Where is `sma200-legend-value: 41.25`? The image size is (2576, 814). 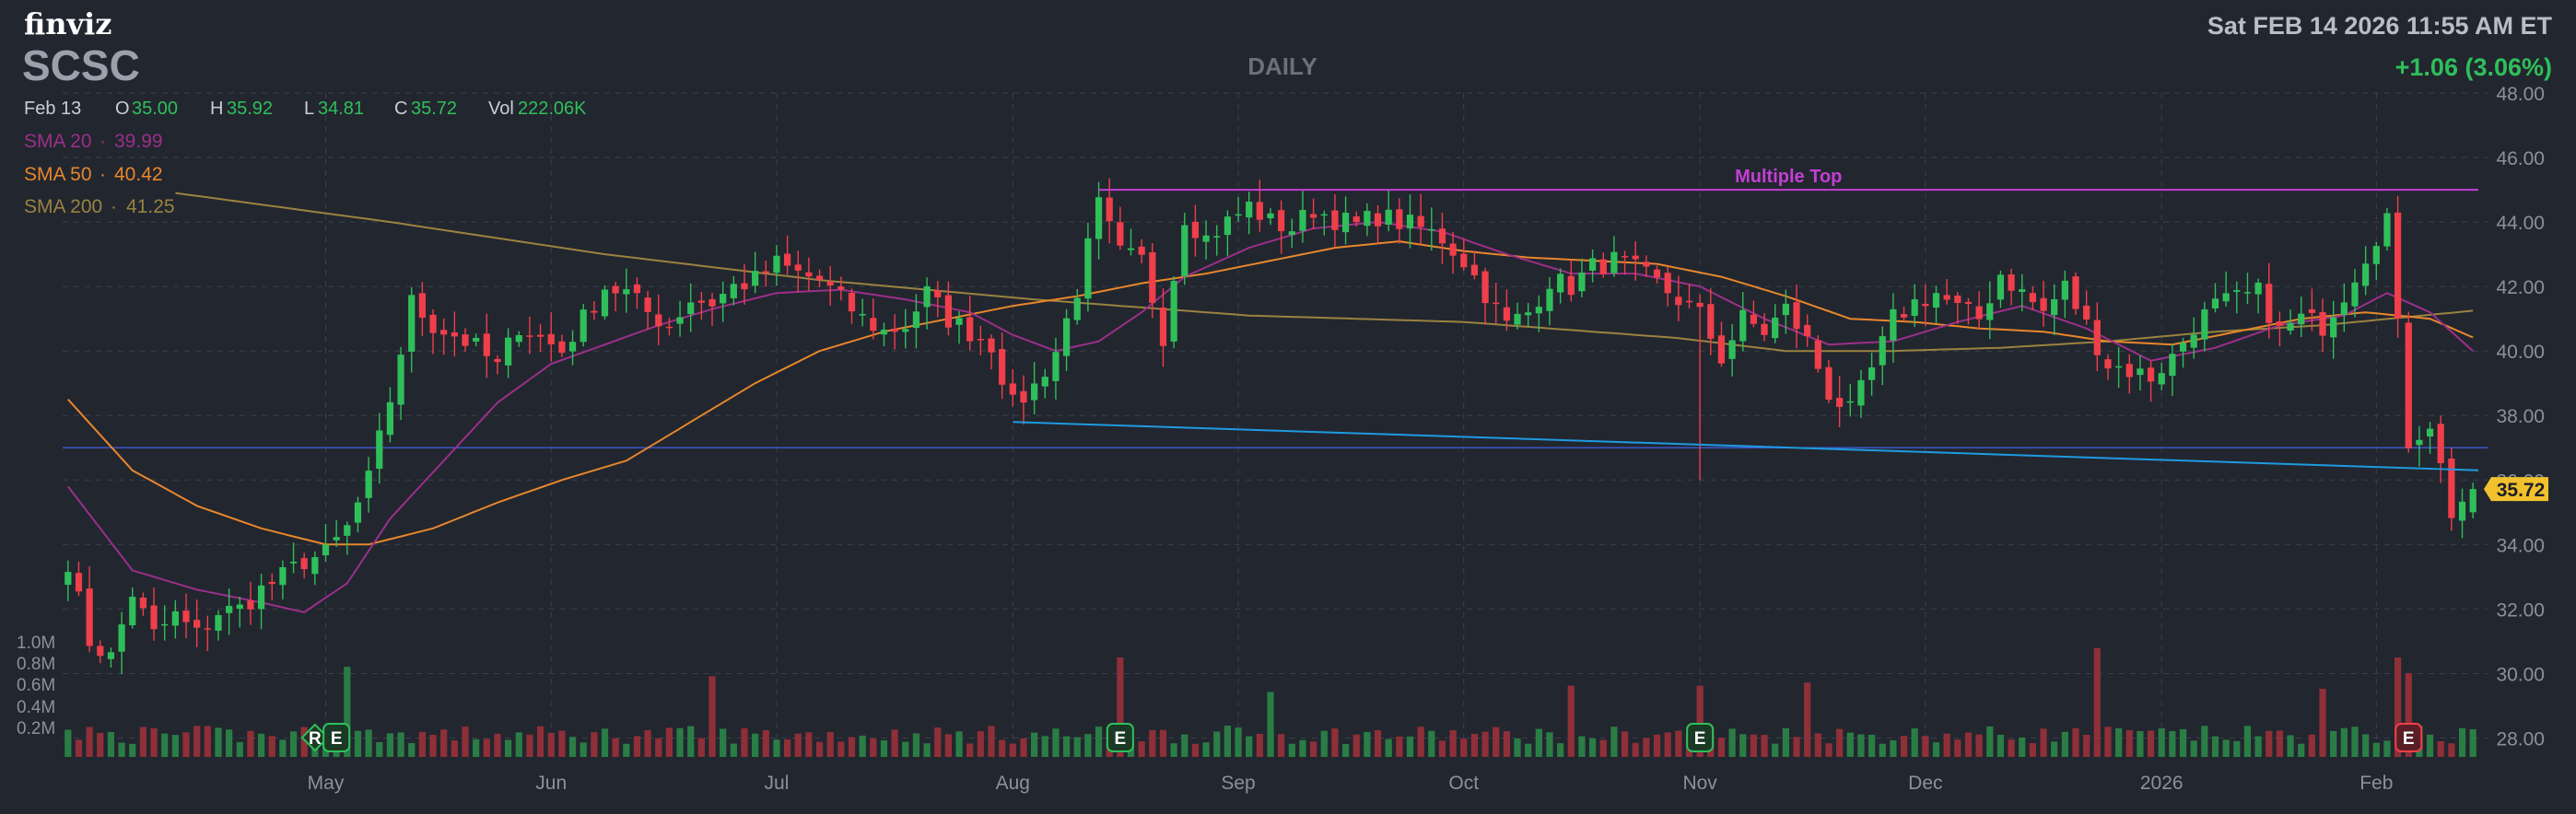 sma200-legend-value: 41.25 is located at coordinates (150, 206).